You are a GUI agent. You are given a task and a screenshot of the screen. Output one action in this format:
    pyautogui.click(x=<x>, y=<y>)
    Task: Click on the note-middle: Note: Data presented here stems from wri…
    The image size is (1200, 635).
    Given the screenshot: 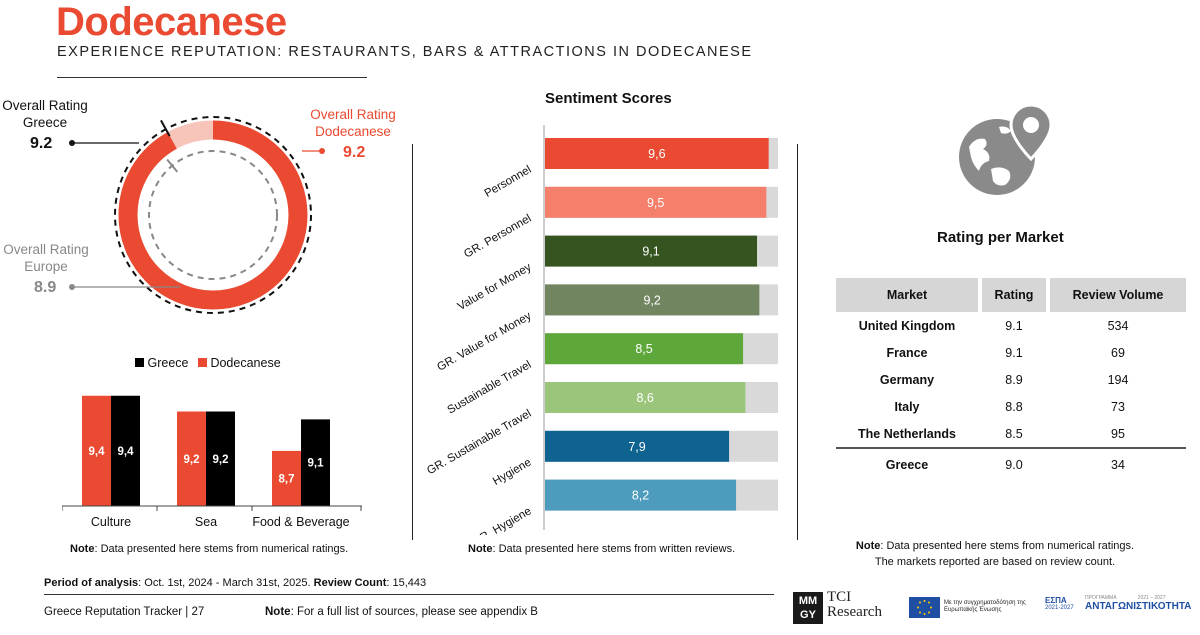 What is the action you would take?
    pyautogui.click(x=602, y=549)
    